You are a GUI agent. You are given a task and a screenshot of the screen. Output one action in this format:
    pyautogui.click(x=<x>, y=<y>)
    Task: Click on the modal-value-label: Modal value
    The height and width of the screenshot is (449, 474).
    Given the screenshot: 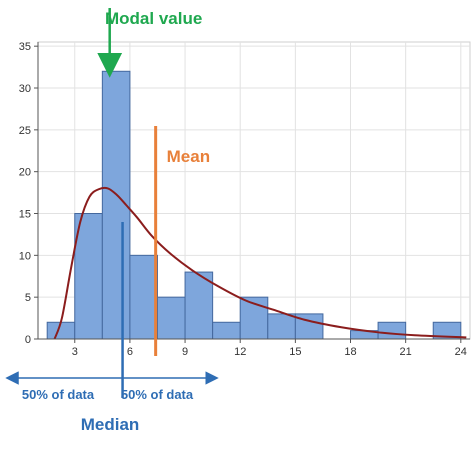 What is the action you would take?
    pyautogui.click(x=153, y=18)
    